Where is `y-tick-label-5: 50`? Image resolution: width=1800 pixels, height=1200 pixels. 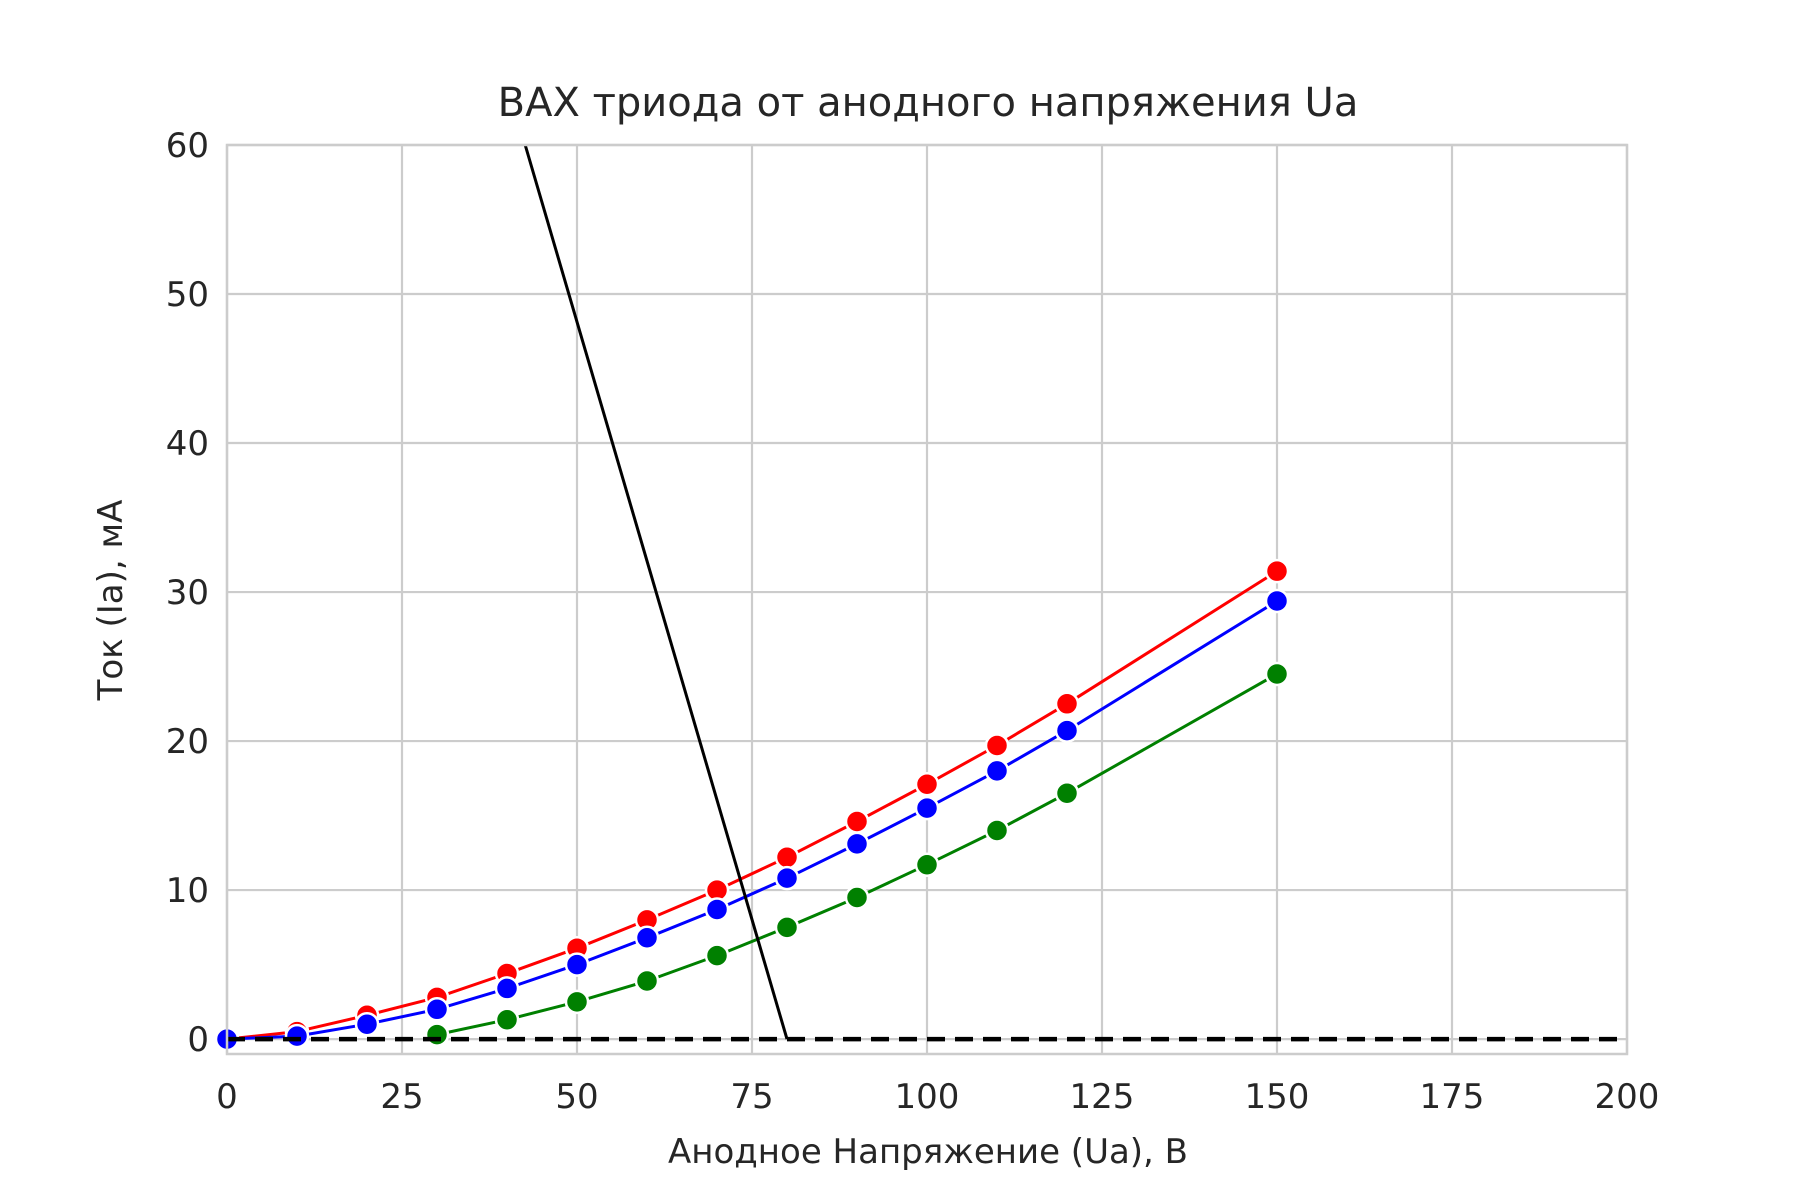
y-tick-label-5: 50 is located at coordinates (187, 295).